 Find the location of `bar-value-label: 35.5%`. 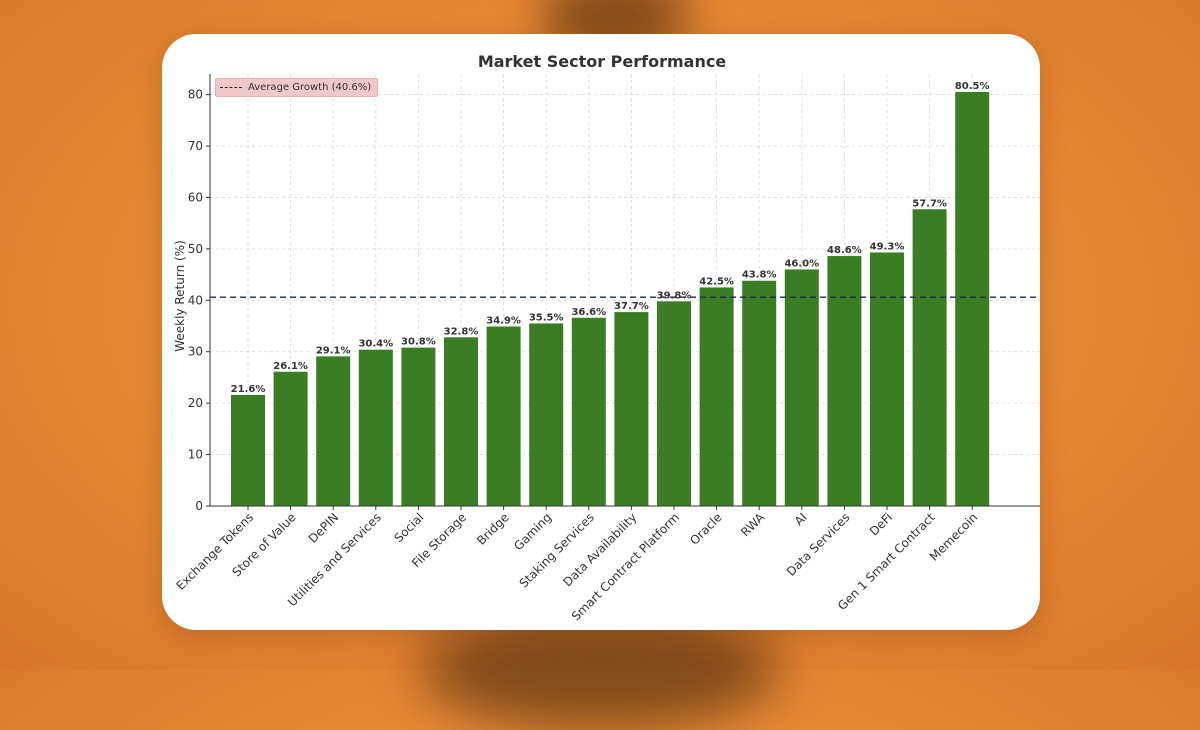

bar-value-label: 35.5% is located at coordinates (546, 317).